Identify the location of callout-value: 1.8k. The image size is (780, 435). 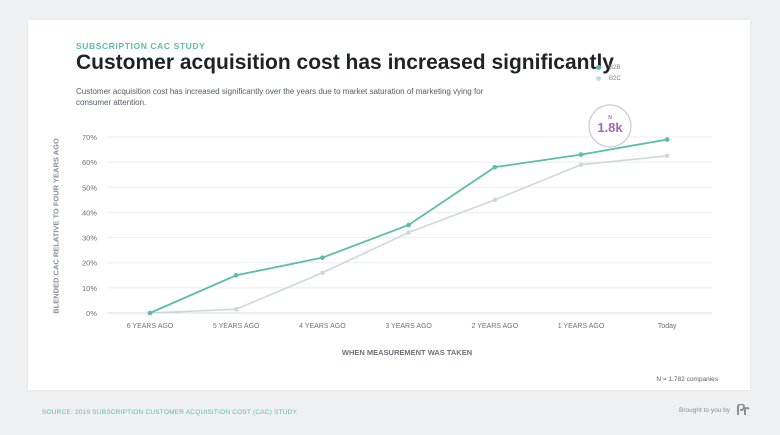
(610, 127).